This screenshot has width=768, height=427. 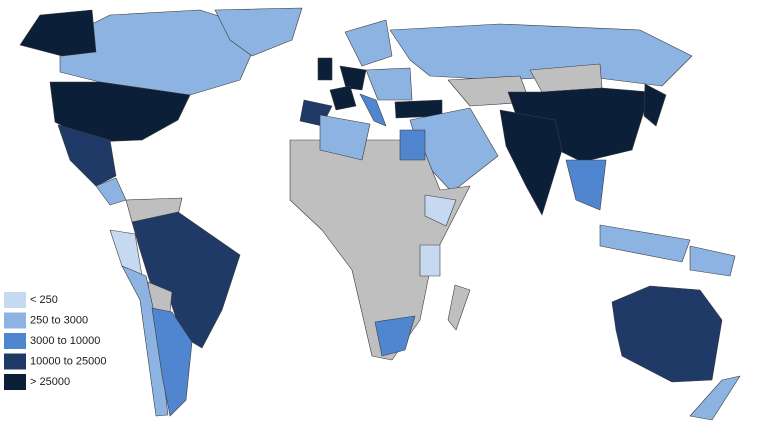 I want to click on legend-label: 10000 to 25000, so click(x=68, y=361).